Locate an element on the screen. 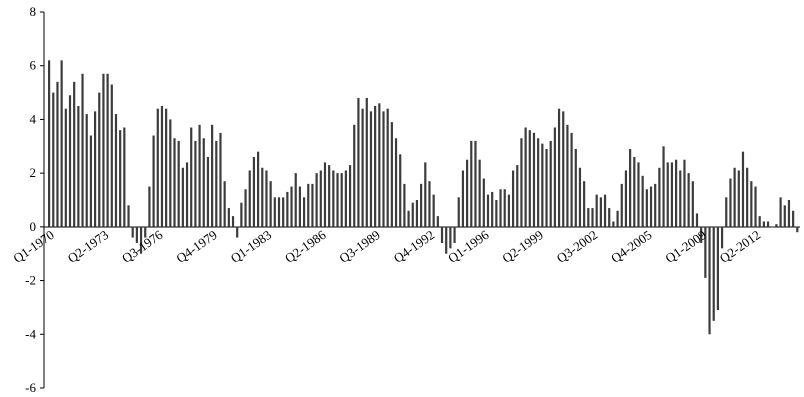 The height and width of the screenshot is (397, 804). x-tick-label: Q2-1986 is located at coordinates (305, 246).